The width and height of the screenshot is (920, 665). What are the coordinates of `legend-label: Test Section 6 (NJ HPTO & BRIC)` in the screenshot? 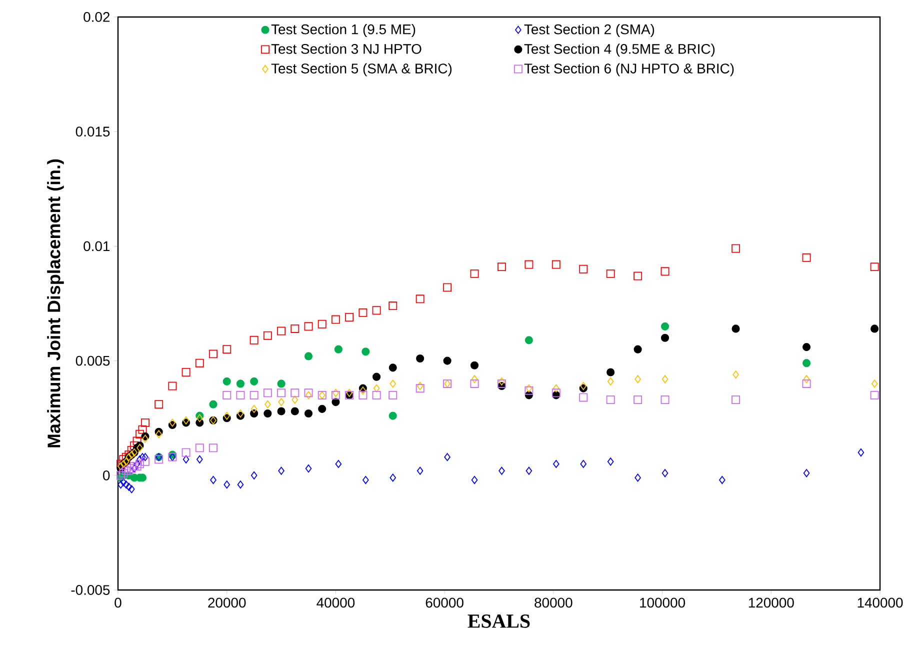 It's located at (629, 69).